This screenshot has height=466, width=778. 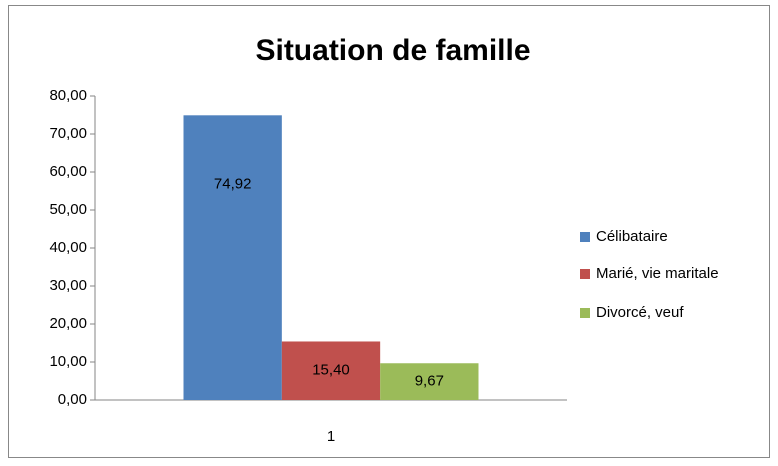 What do you see at coordinates (233, 183) in the screenshot?
I see `data-label: 74,92` at bounding box center [233, 183].